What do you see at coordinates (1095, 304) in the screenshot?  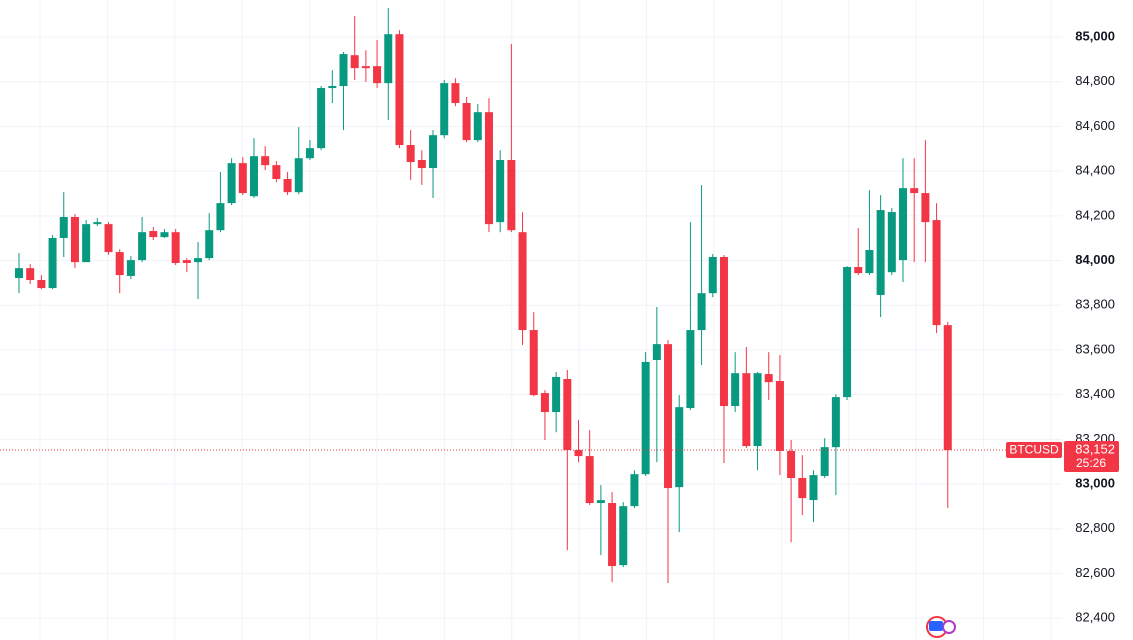 I see `y-tick-label: 83,800` at bounding box center [1095, 304].